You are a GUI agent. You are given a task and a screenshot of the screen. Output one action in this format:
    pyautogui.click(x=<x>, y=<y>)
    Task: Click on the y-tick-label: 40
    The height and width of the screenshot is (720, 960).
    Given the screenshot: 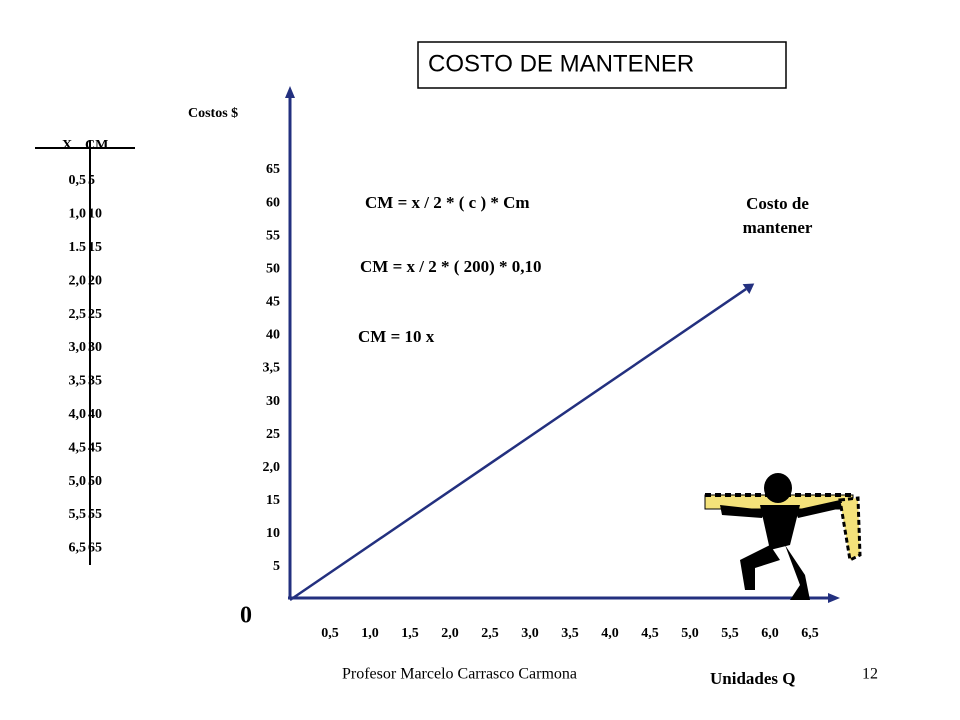 What is the action you would take?
    pyautogui.click(x=273, y=335)
    